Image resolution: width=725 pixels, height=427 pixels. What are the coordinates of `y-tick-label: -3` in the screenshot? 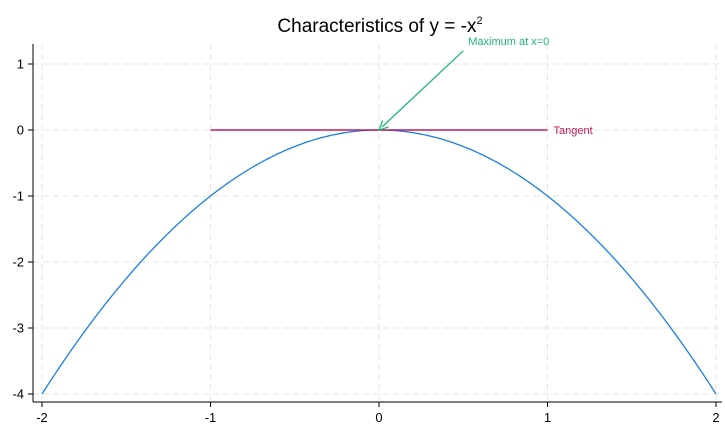 It's located at (18, 328).